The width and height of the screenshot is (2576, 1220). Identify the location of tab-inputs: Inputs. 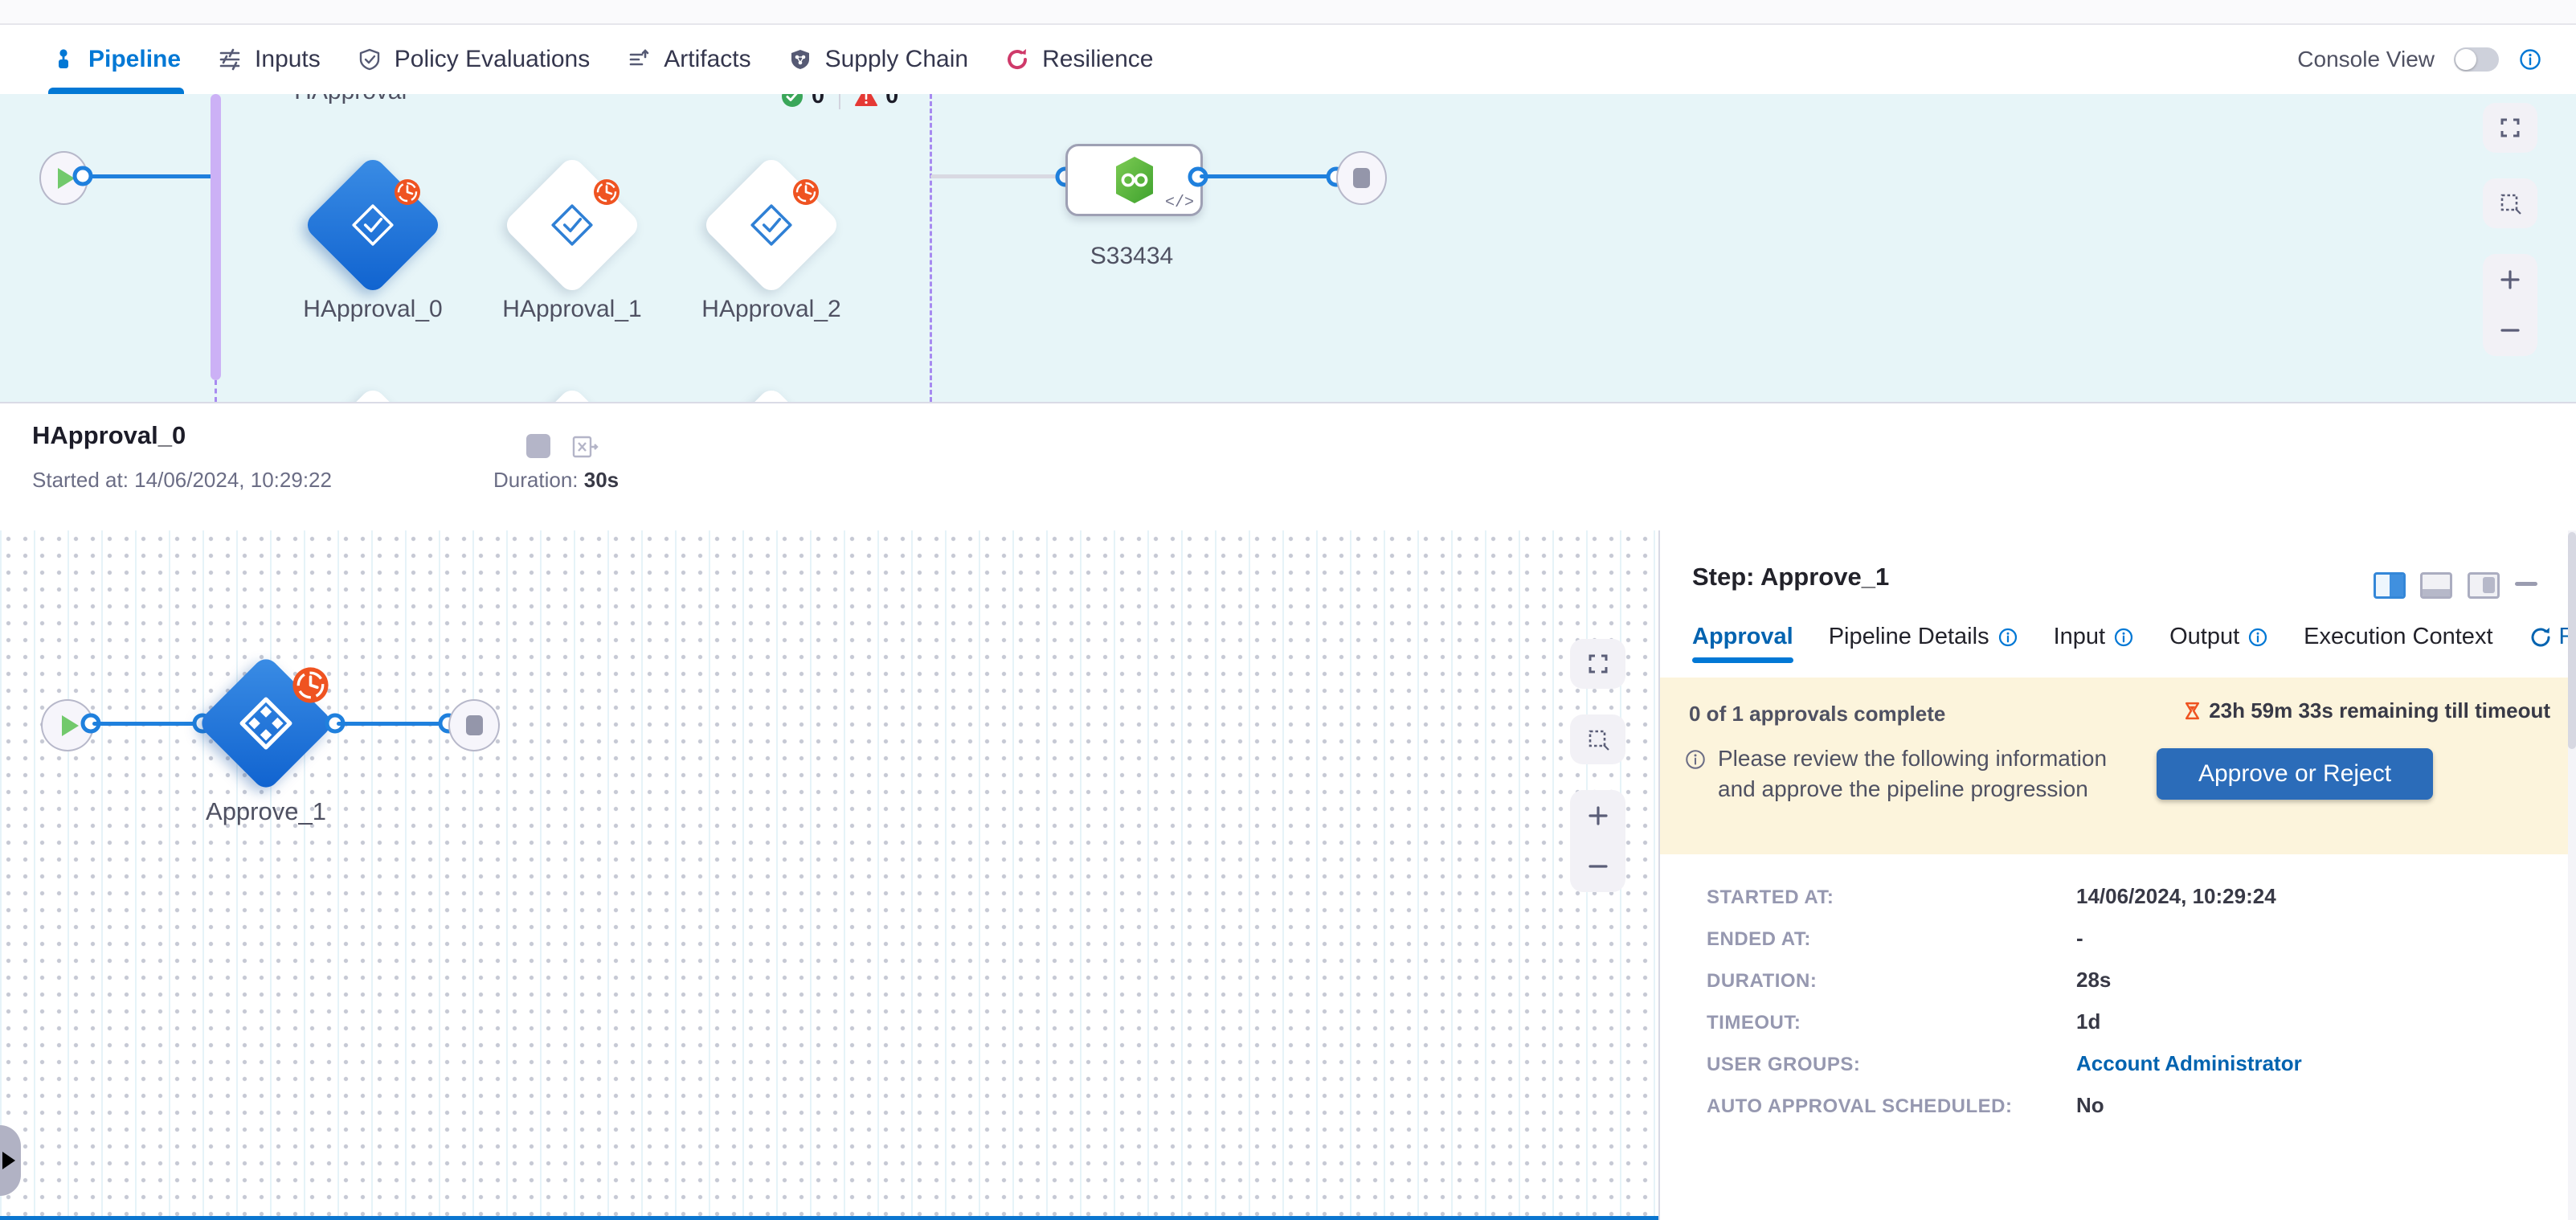
(269, 60).